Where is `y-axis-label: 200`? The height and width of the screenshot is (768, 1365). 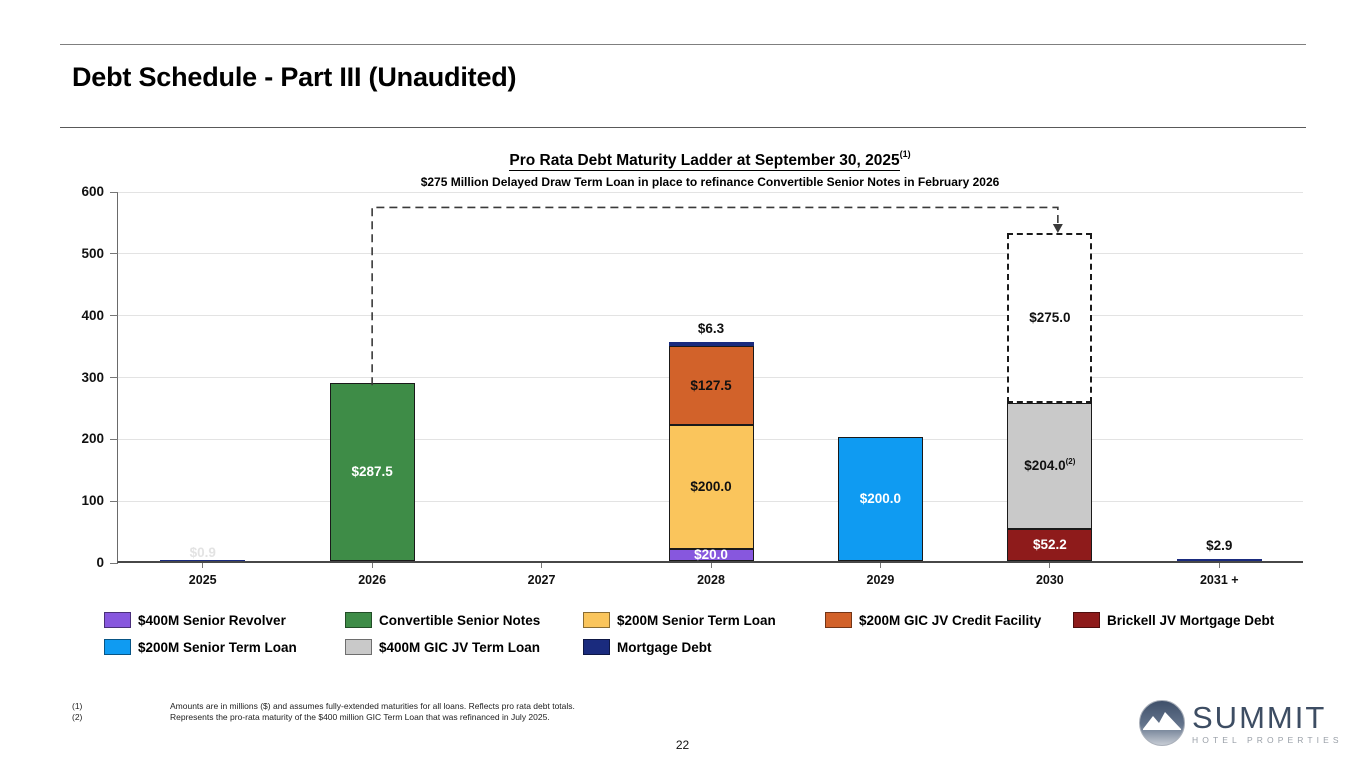
y-axis-label: 200 is located at coordinates (92, 439).